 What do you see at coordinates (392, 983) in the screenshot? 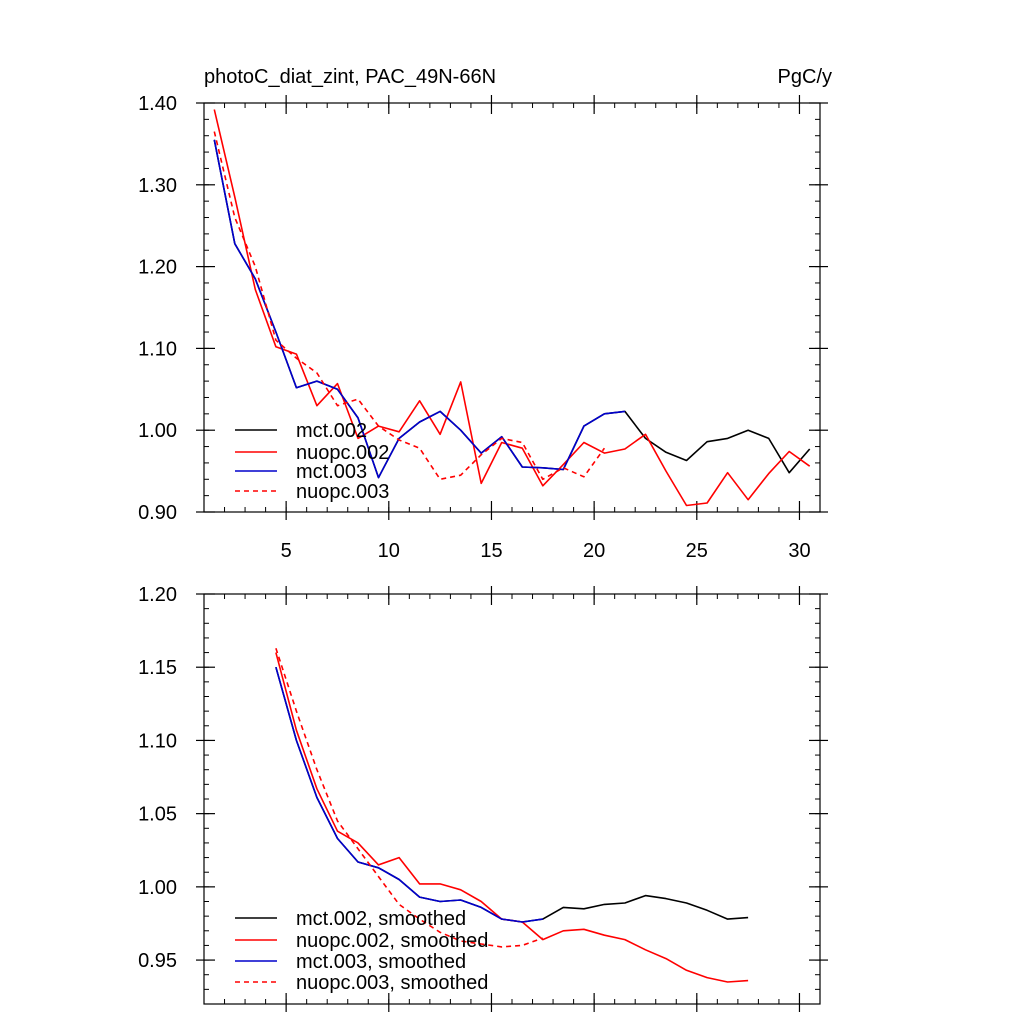
I see `legend-label: nuopc.003, smoothed` at bounding box center [392, 983].